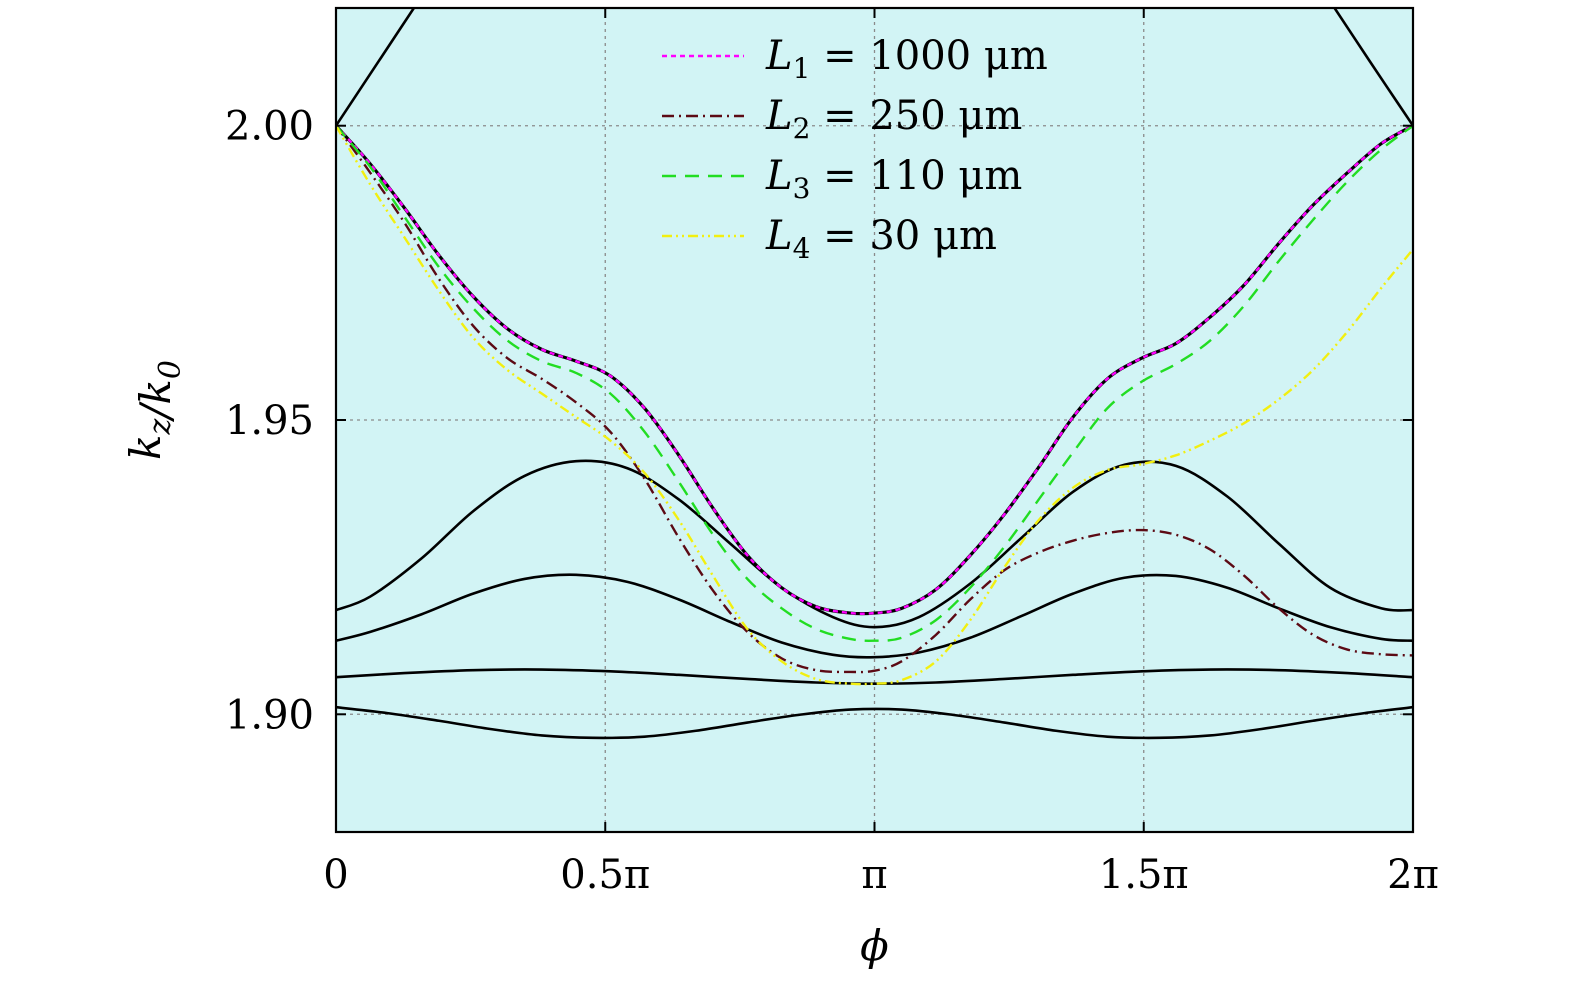 This screenshot has height=984, width=1575. I want to click on y-tick-label: 1.90, so click(269, 715).